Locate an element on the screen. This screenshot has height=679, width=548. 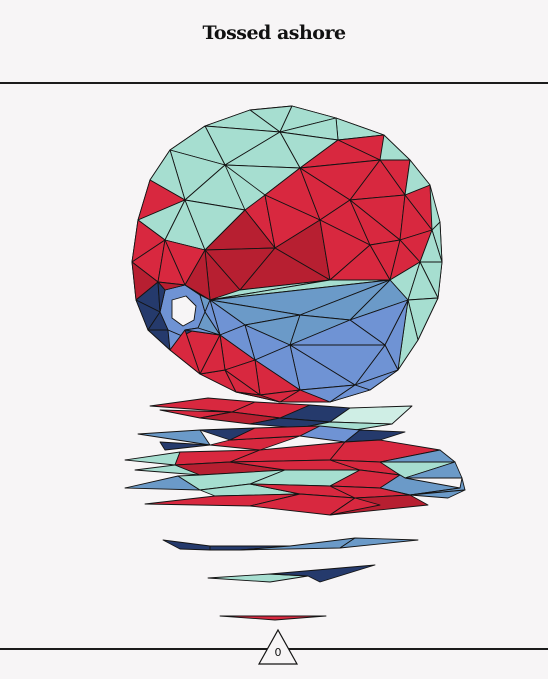
header-bar: Tossed ashore is located at coordinates (274, 42).